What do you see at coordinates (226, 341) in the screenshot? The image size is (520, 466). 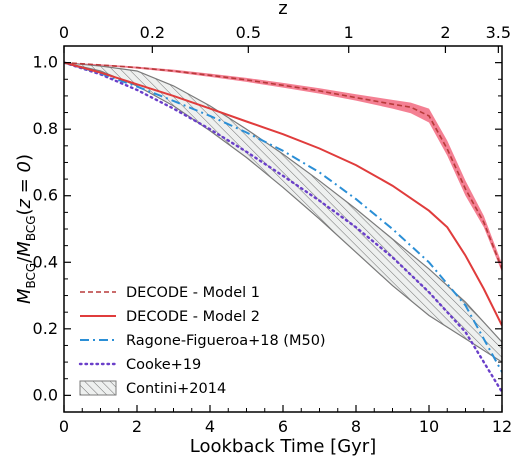 I see `legend-label-2: Ragone-Figueroa+18 (M50)` at bounding box center [226, 341].